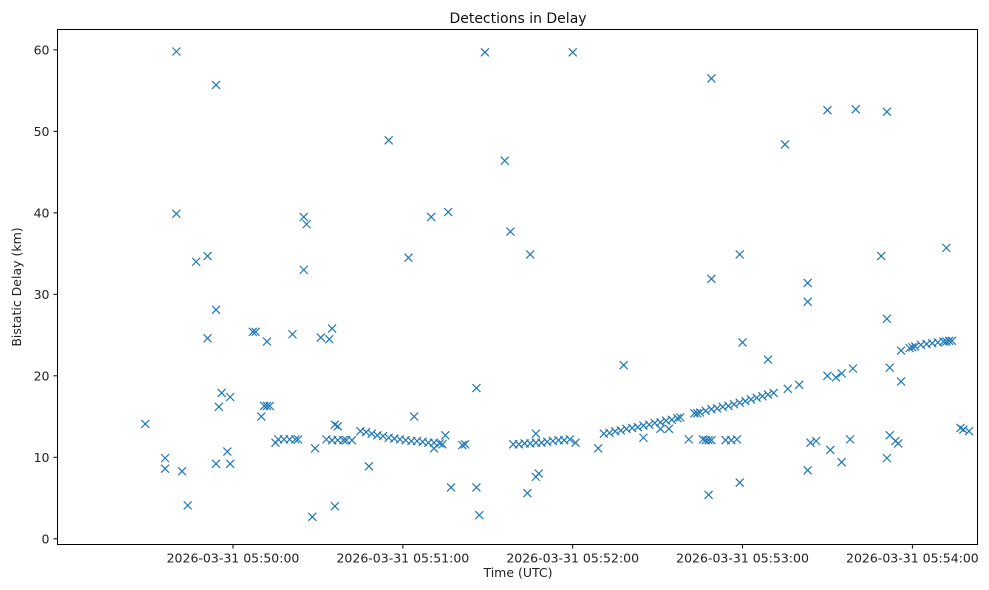 Image resolution: width=989 pixels, height=590 pixels. Describe the element at coordinates (42, 375) in the screenshot. I see `y-tick-label: 20` at that location.